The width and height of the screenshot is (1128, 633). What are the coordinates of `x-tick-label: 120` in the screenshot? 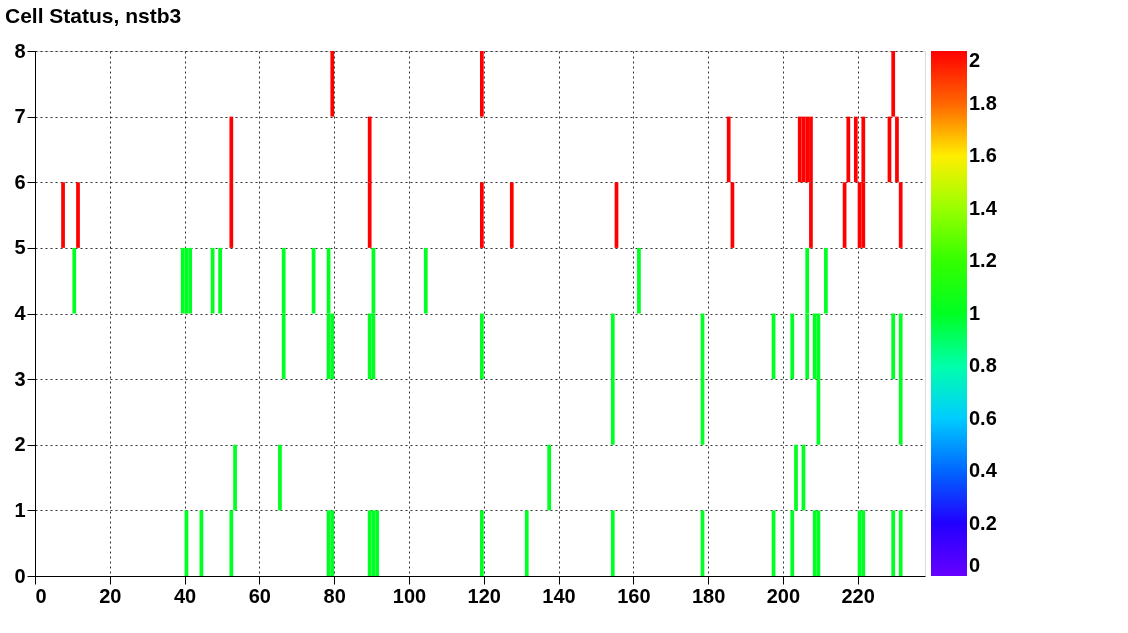 It's located at (484, 595).